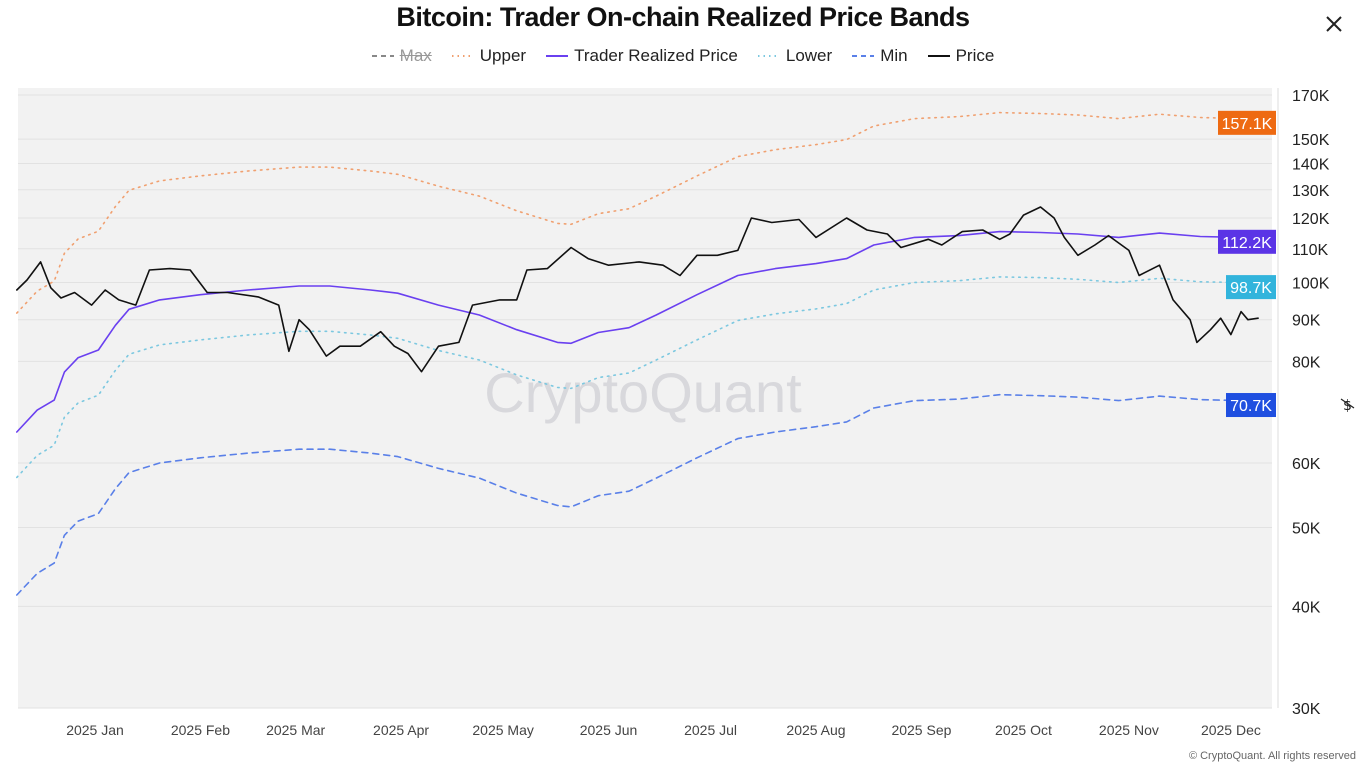  Describe the element at coordinates (710, 730) in the screenshot. I see `x-tick-label: 2025 Jul` at that location.